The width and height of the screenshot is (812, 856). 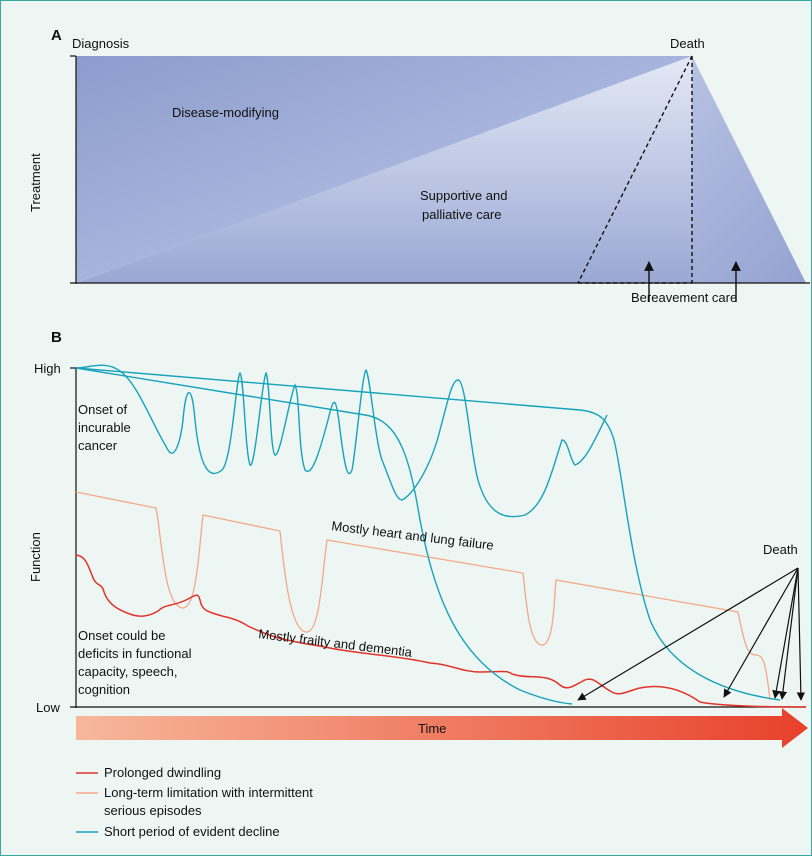 I want to click on y-high-label: High, so click(x=47, y=368).